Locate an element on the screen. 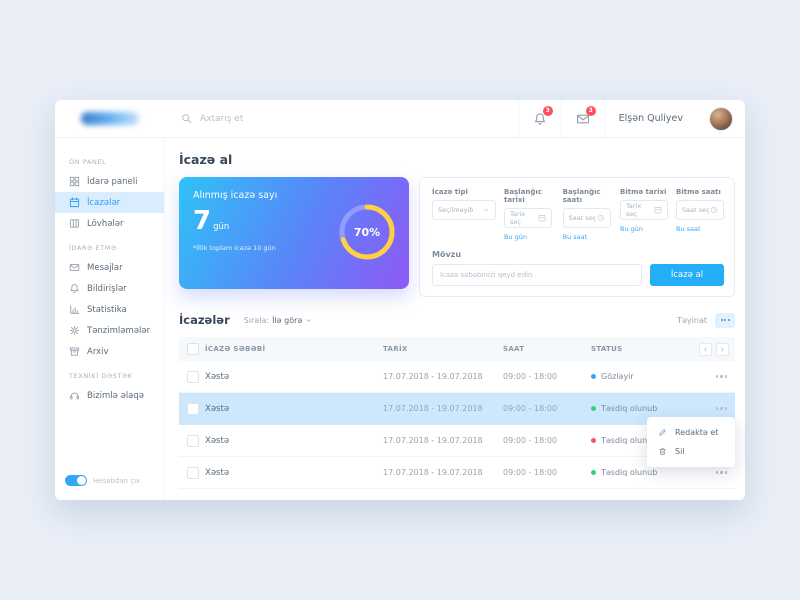 This screenshot has height=600, width=800. leave-type-select: Seçilməyib is located at coordinates (464, 210).